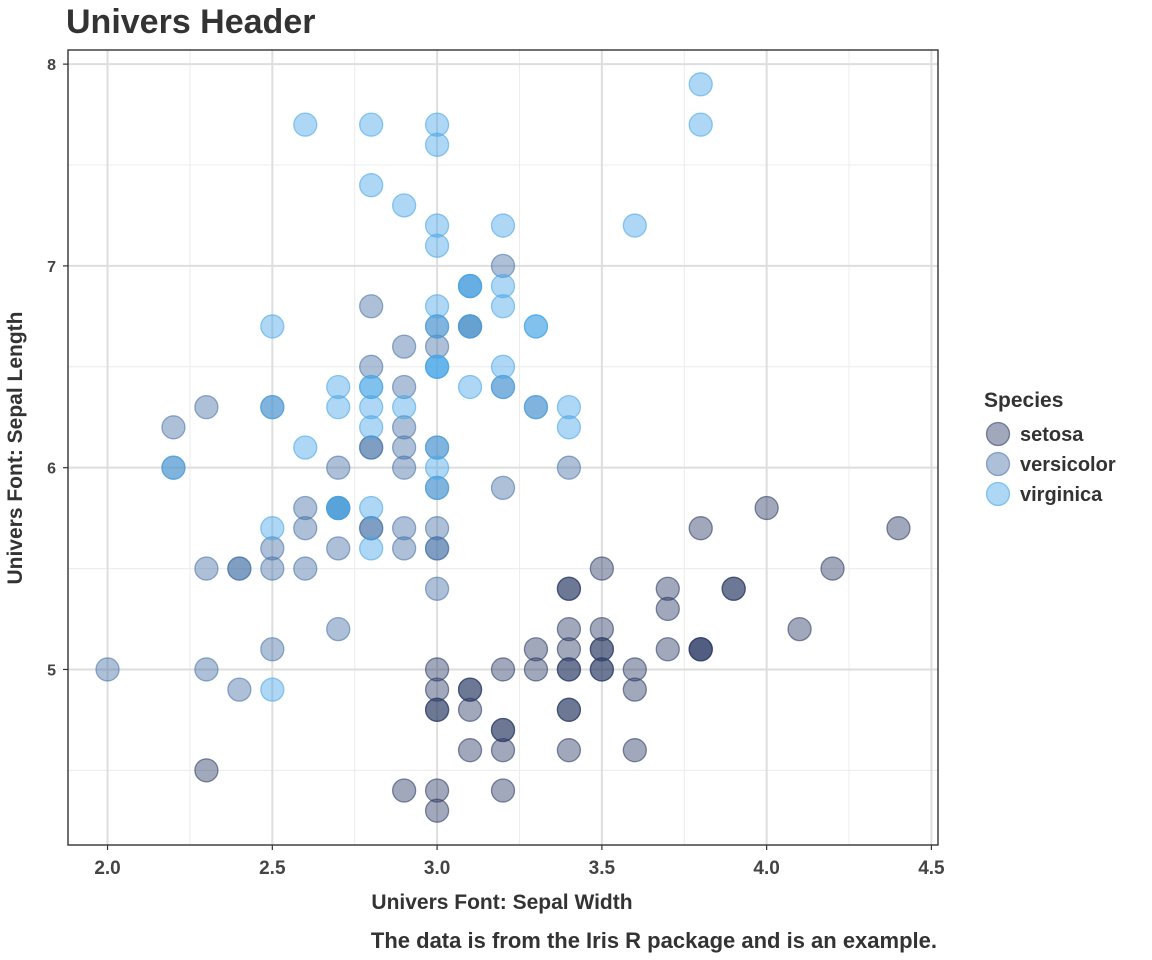 This screenshot has width=1152, height=960. I want to click on chart-title: Univers Header, so click(190, 22).